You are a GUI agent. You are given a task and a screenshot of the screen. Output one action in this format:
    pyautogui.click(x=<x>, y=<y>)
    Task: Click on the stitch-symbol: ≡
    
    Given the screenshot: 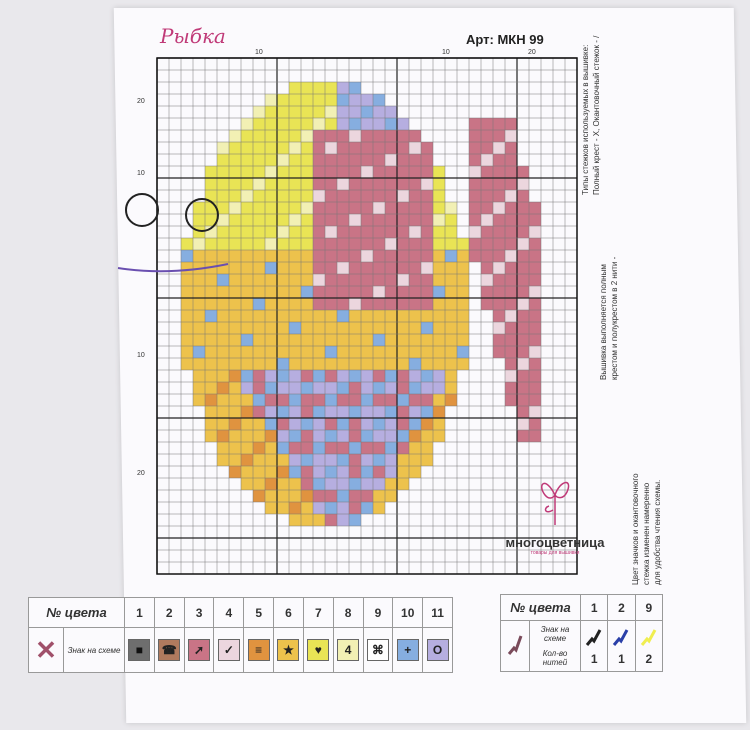 What is the action you would take?
    pyautogui.click(x=258, y=650)
    